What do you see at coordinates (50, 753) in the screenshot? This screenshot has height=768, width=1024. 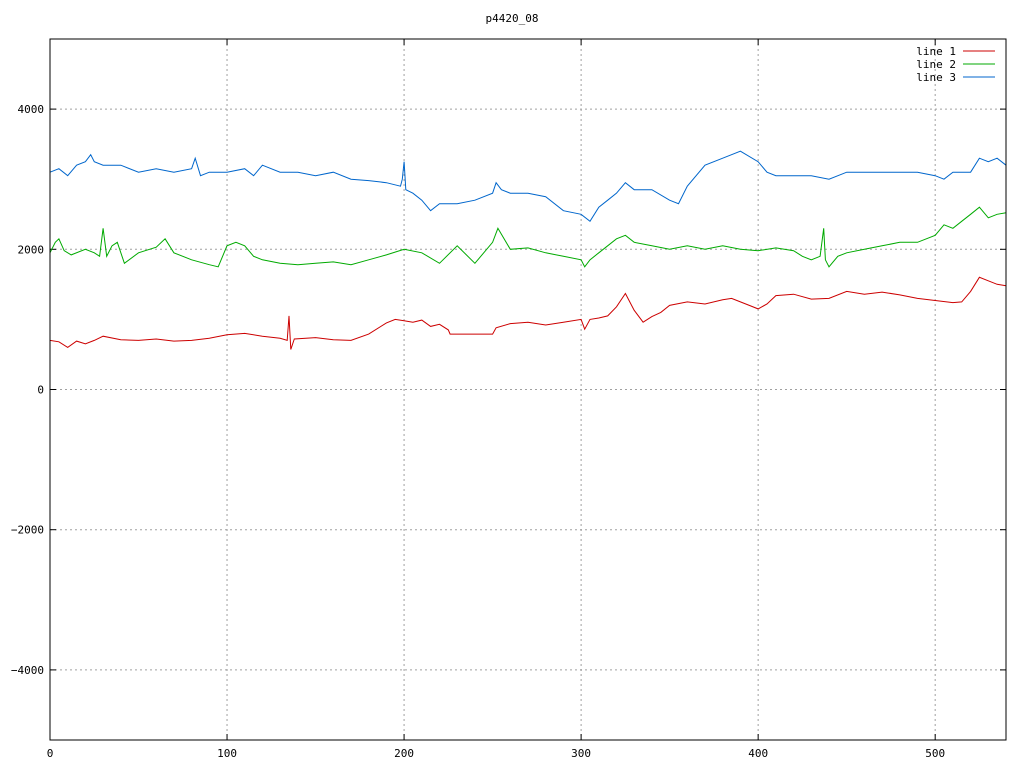 I see `x-tick-label: 0` at bounding box center [50, 753].